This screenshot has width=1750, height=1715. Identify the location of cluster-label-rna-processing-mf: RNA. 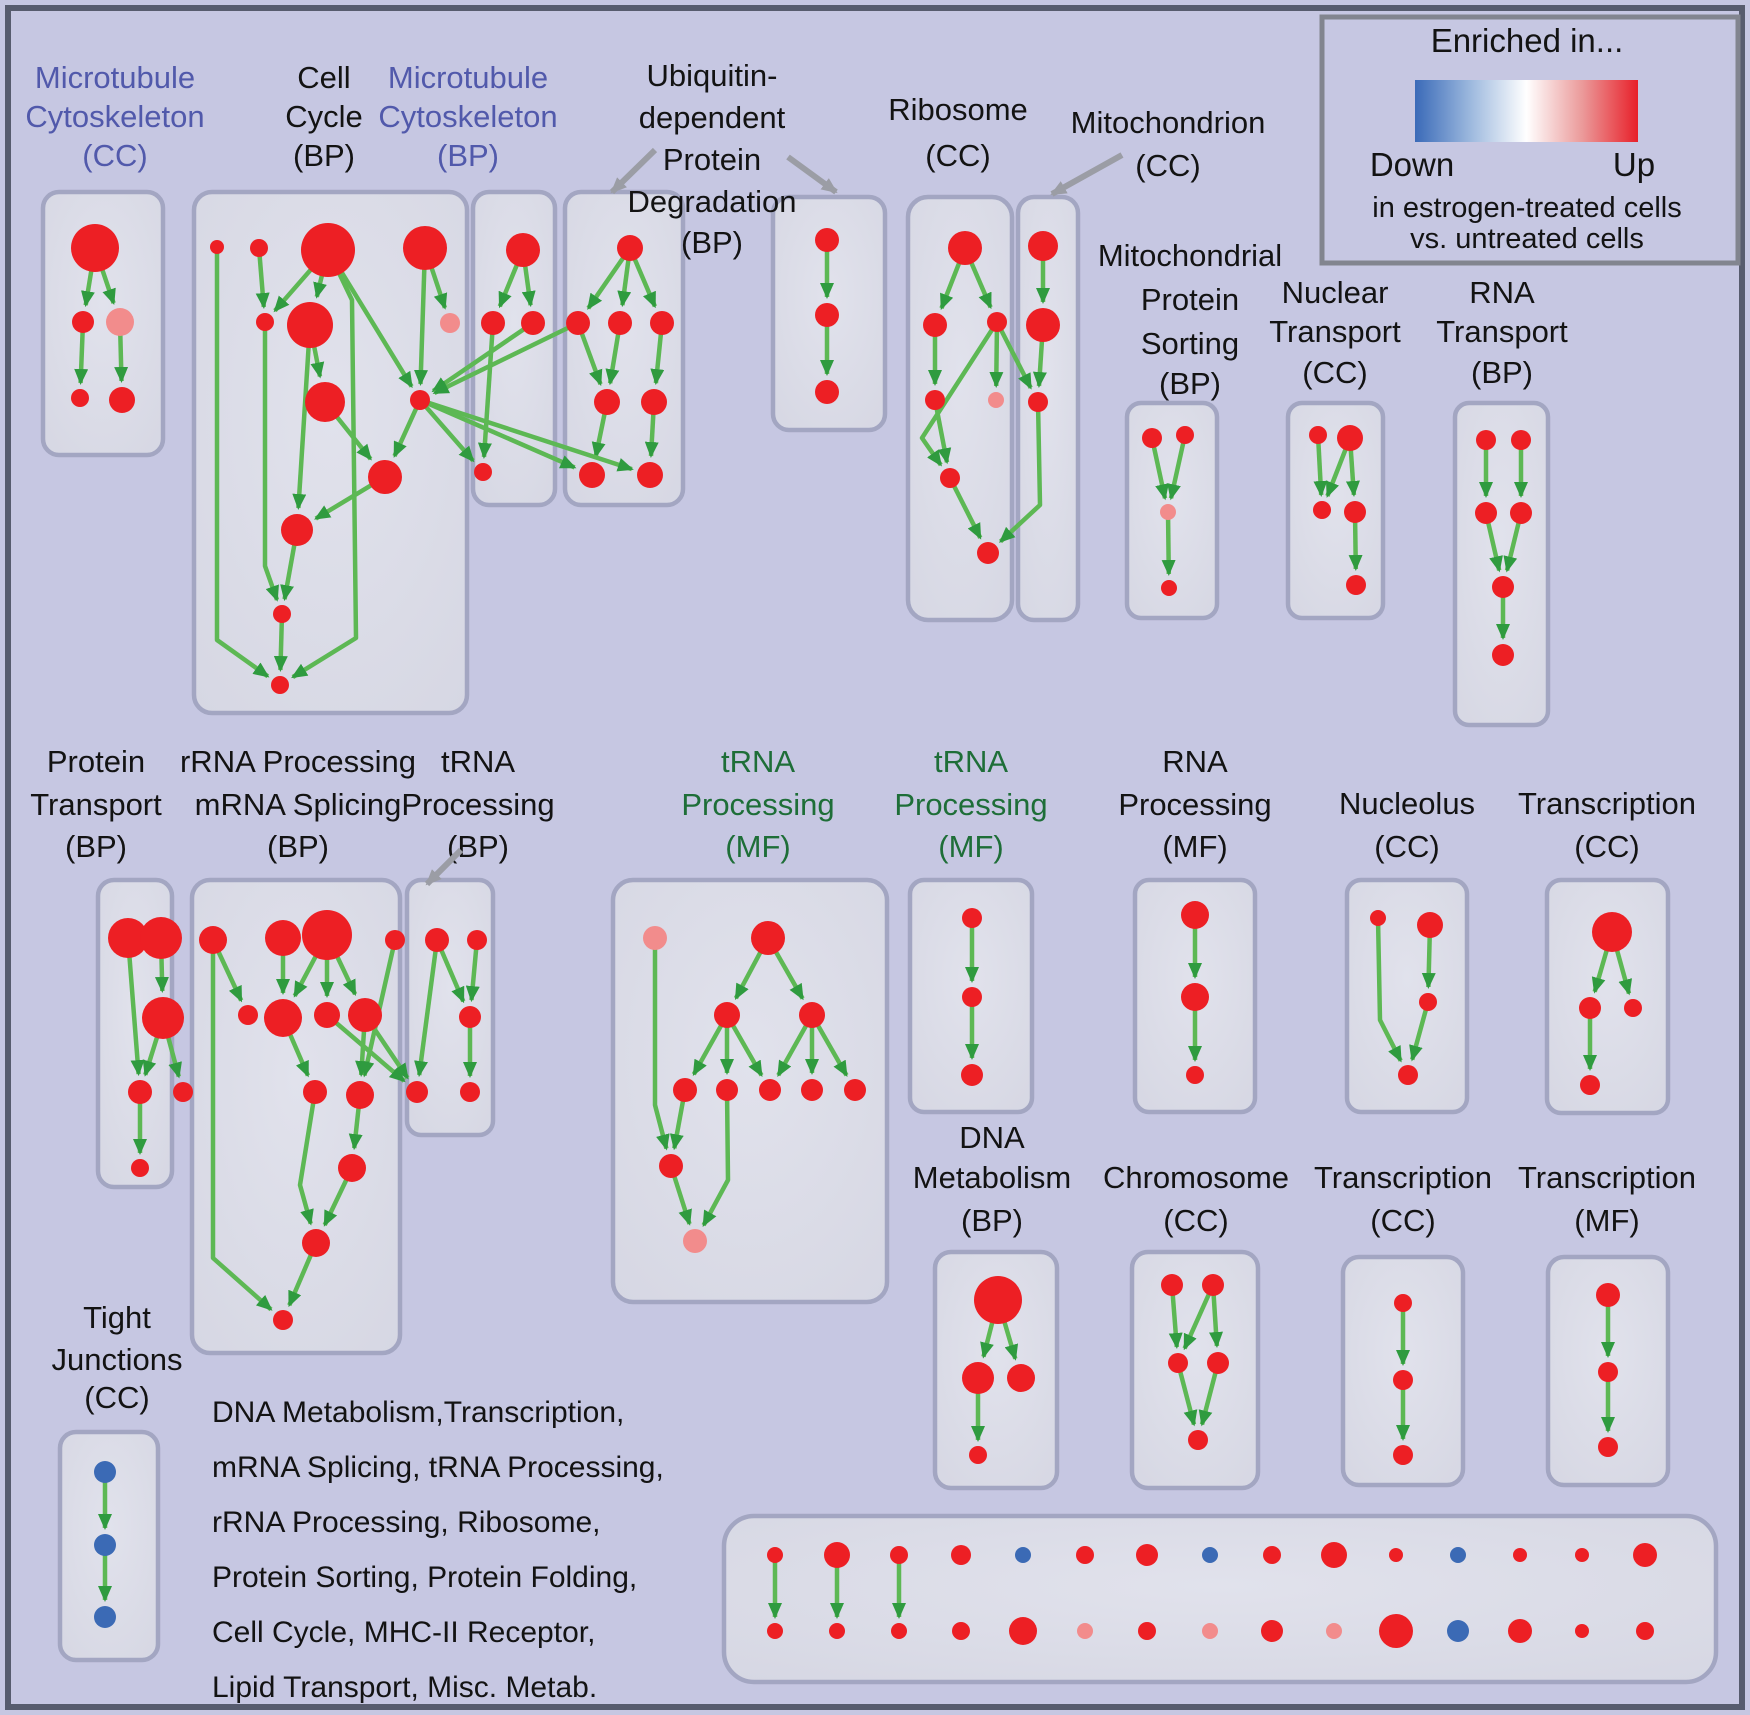
(1195, 761).